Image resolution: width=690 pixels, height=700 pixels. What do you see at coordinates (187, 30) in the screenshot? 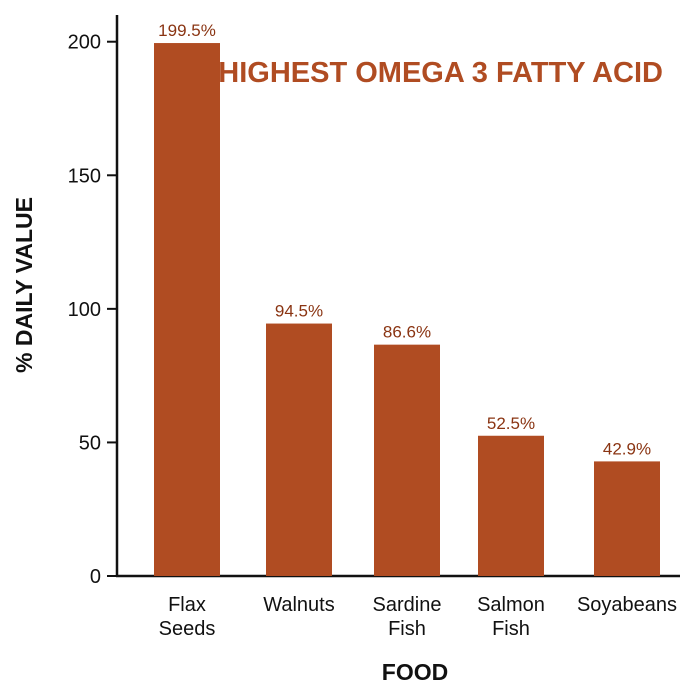
I see `bar-value-label: 199.5%` at bounding box center [187, 30].